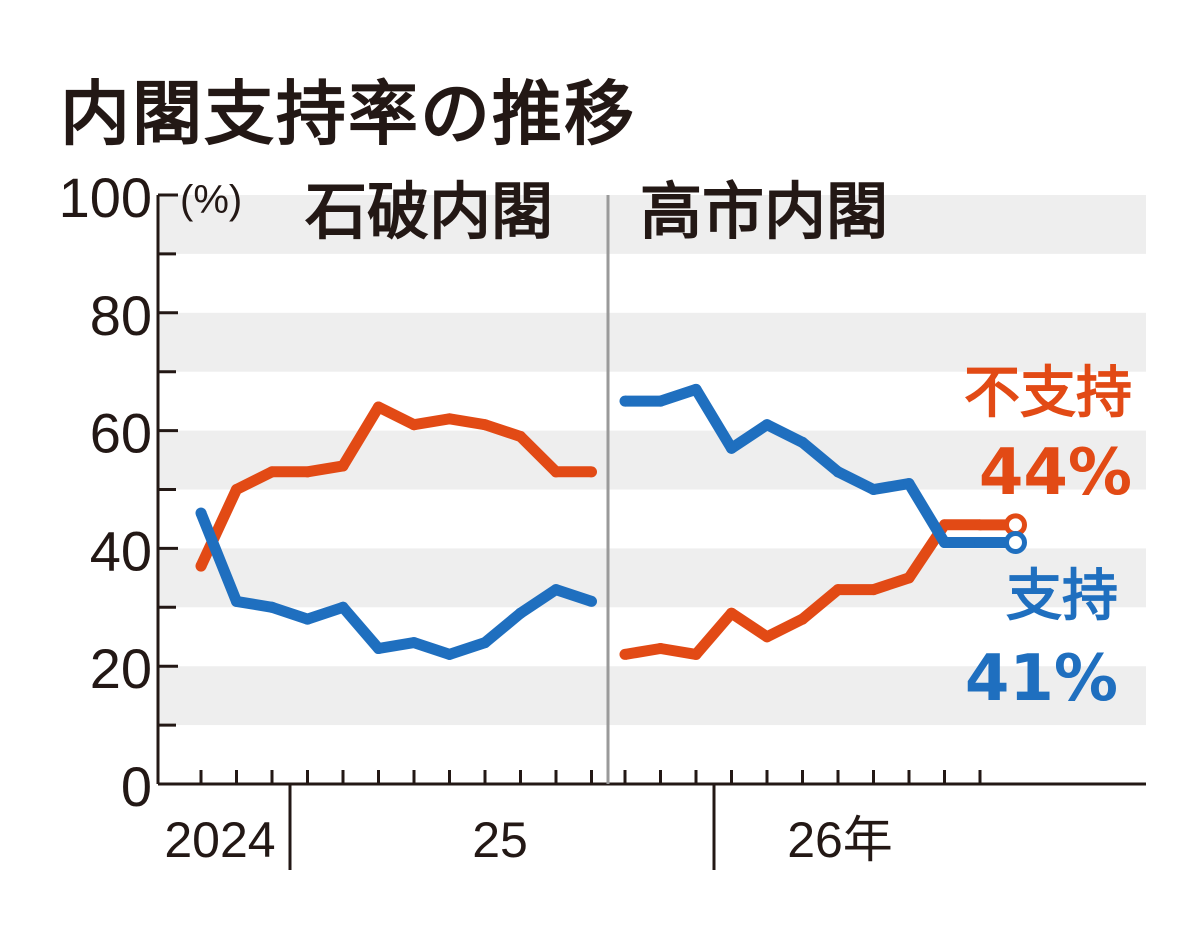  I want to click on x-label-2024: 2024, so click(219, 840).